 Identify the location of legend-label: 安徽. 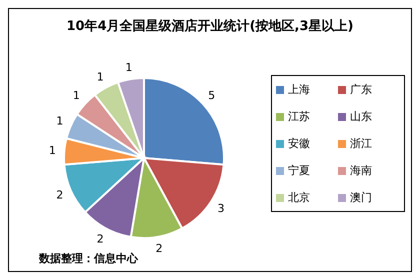
(299, 143).